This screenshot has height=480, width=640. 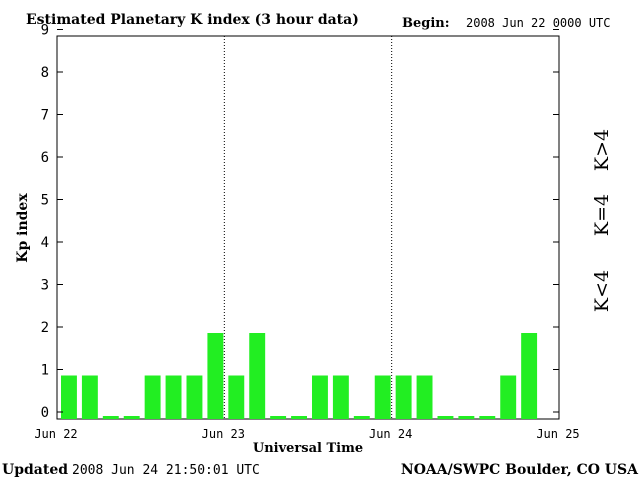 I want to click on y-tick-label: 5, so click(x=45, y=201).